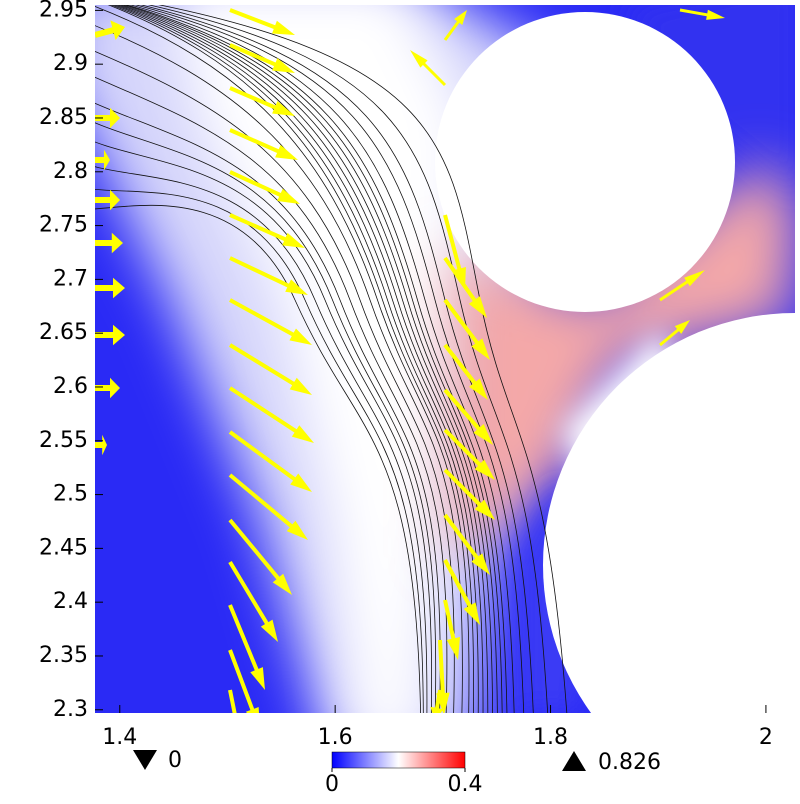  Describe the element at coordinates (332, 784) in the screenshot. I see `colorbar-tick-label: 0` at that location.